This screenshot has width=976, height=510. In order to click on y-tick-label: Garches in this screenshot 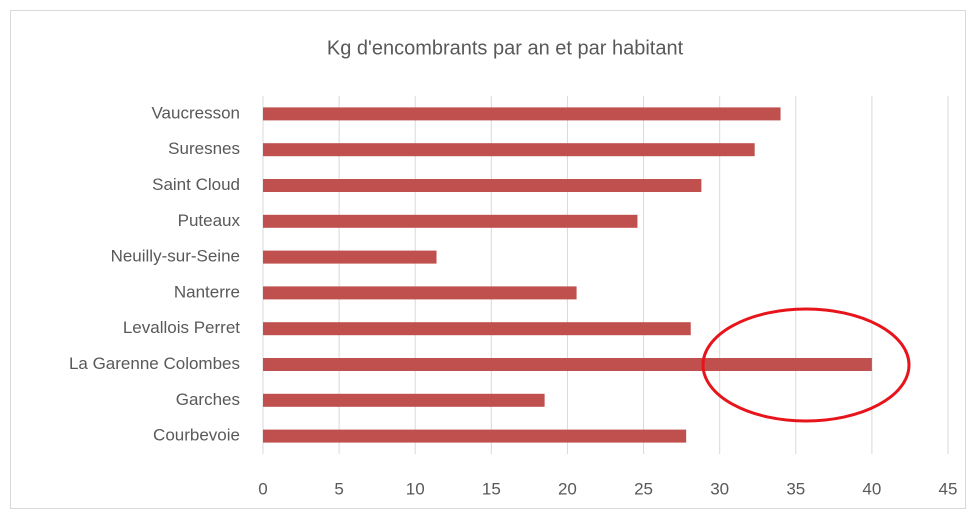, I will do `click(208, 399)`.